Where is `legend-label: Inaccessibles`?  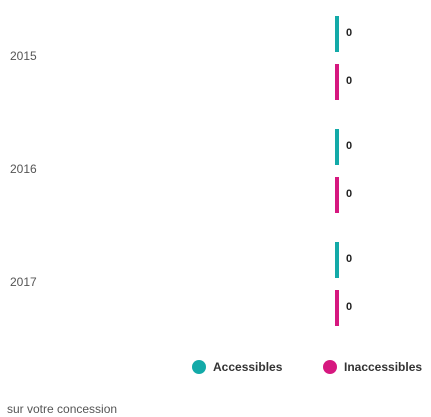 legend-label: Inaccessibles is located at coordinates (383, 367).